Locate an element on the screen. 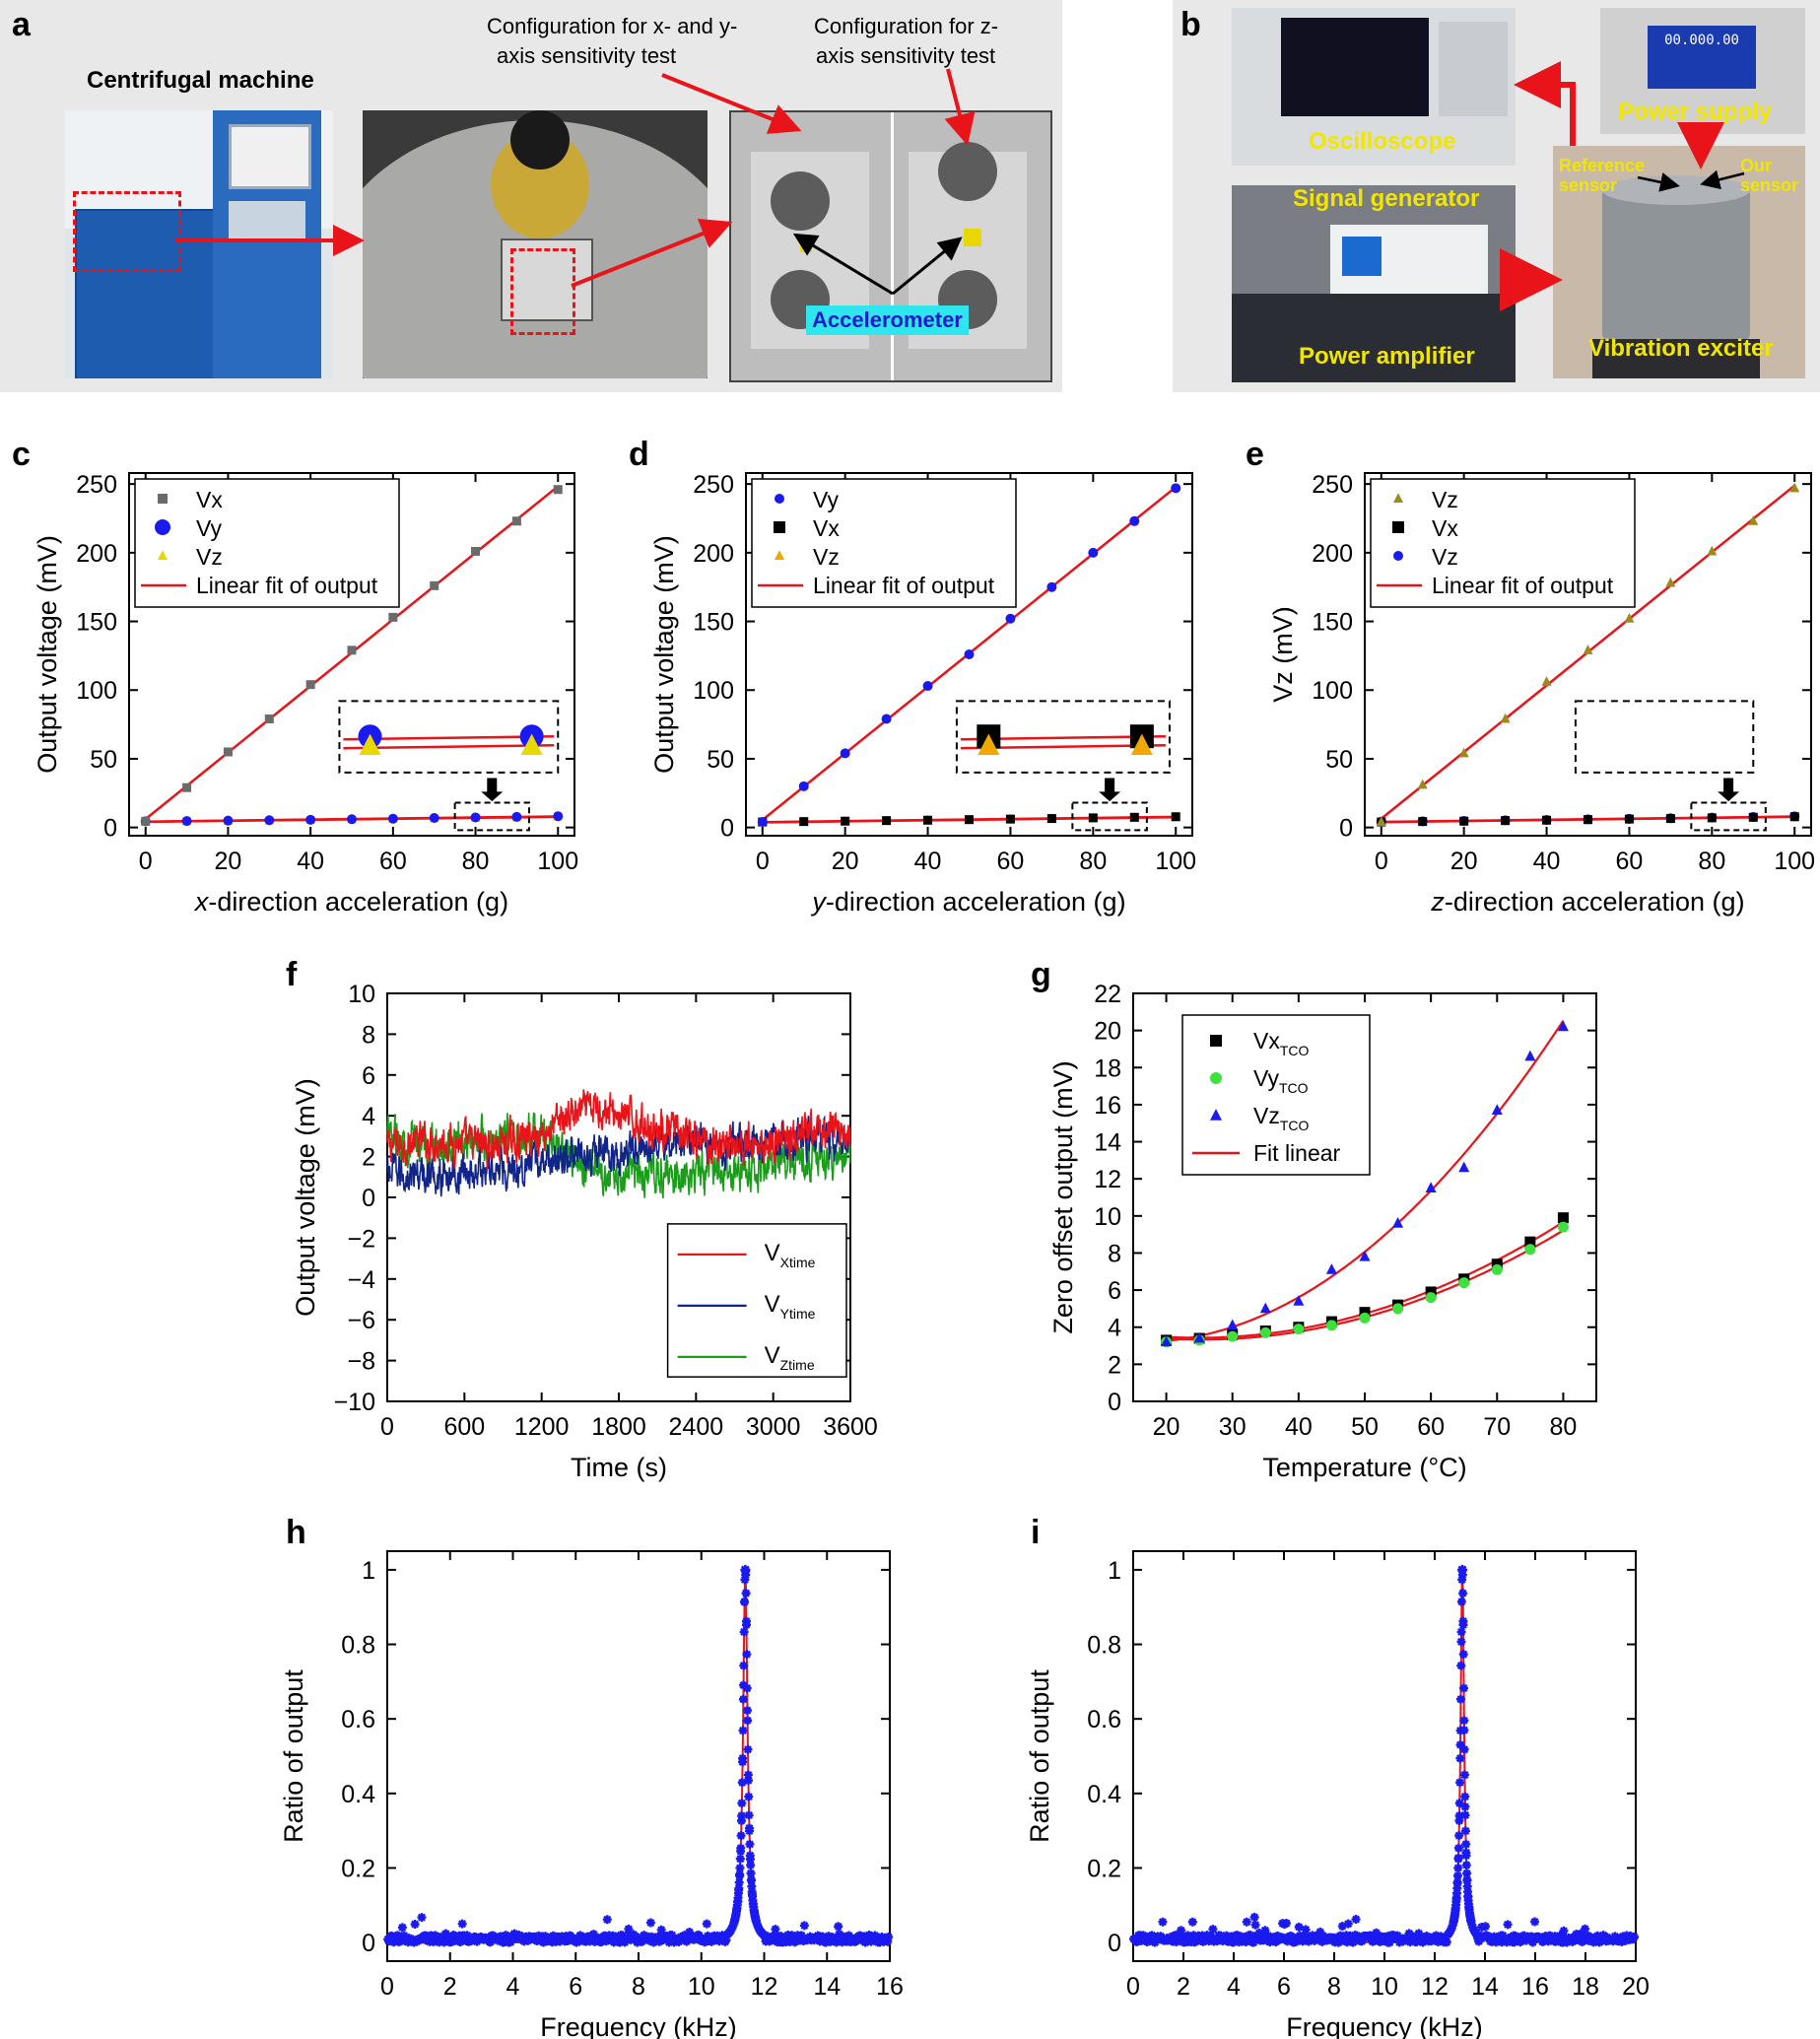  y-tick-label: 0.2 is located at coordinates (358, 1868).